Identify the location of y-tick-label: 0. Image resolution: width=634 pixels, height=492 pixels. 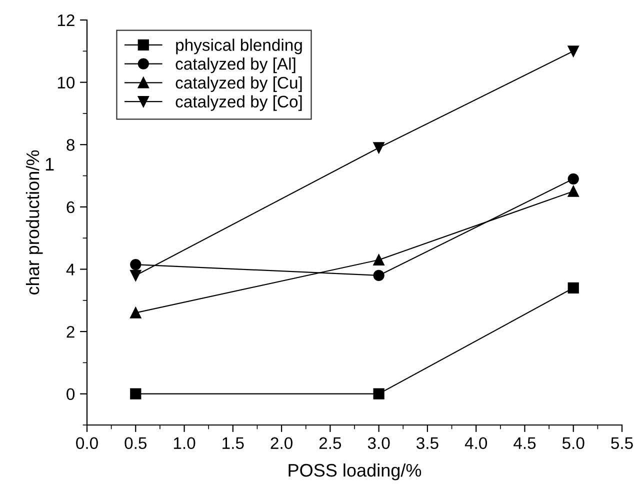
(70, 394).